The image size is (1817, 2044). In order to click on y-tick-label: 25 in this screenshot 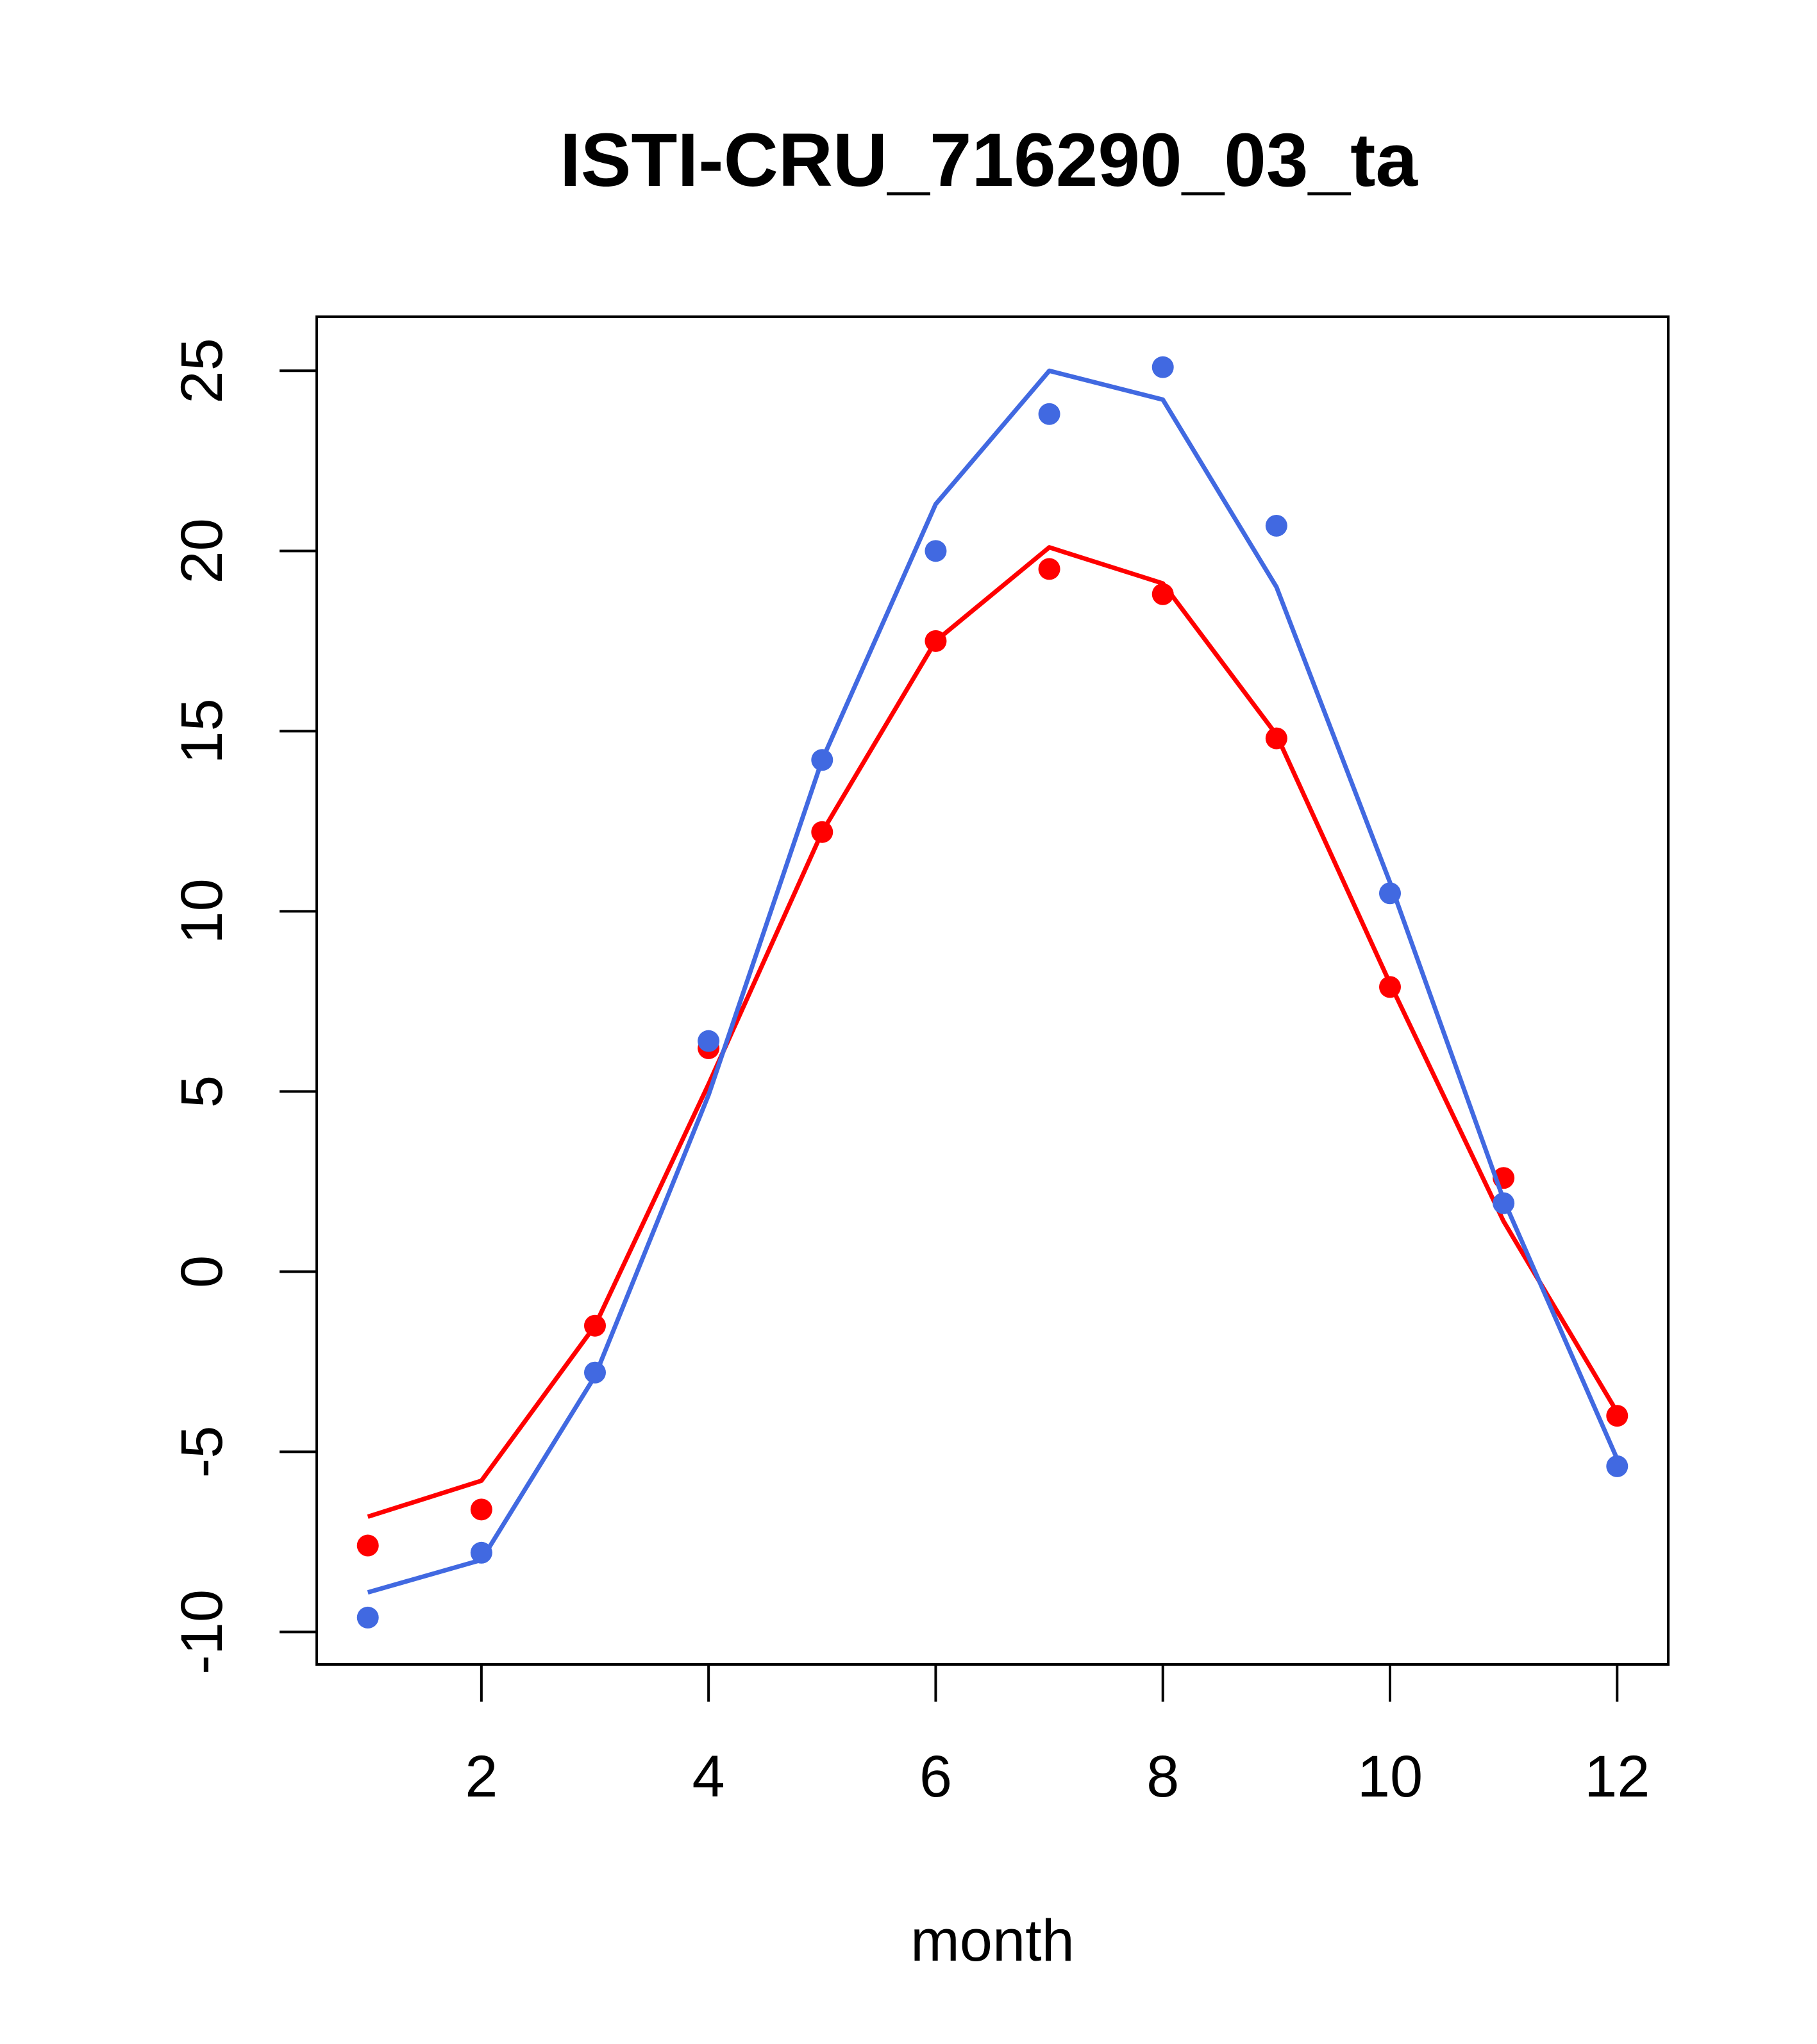, I will do `click(202, 371)`.